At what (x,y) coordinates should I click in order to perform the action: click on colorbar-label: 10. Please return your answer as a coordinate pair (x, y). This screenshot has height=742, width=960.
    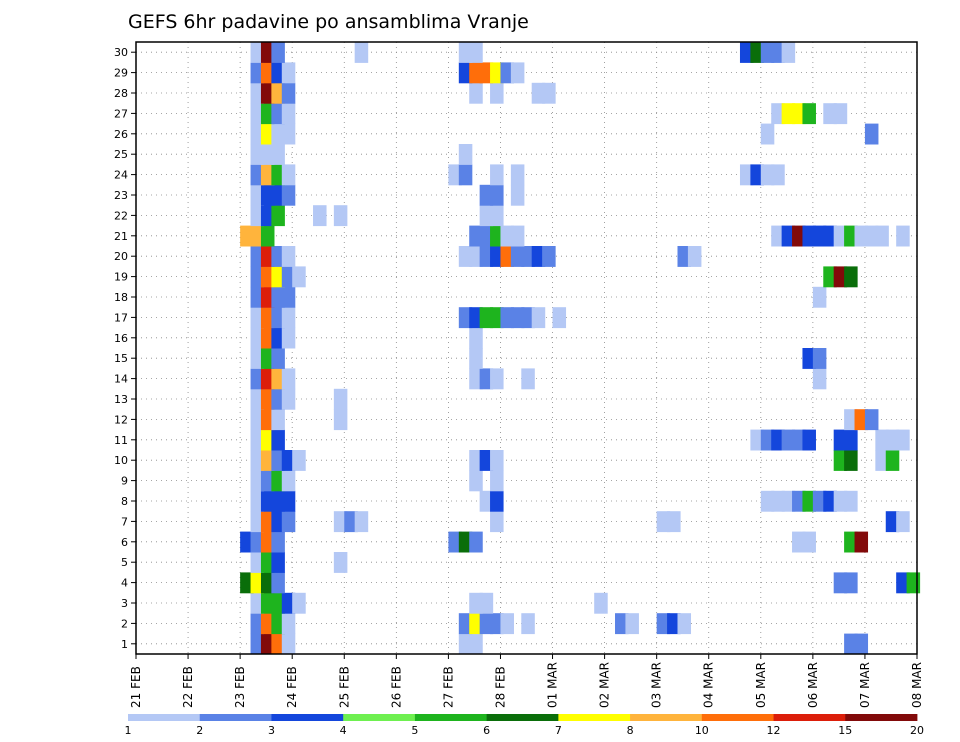
    Looking at the image, I should click on (702, 730).